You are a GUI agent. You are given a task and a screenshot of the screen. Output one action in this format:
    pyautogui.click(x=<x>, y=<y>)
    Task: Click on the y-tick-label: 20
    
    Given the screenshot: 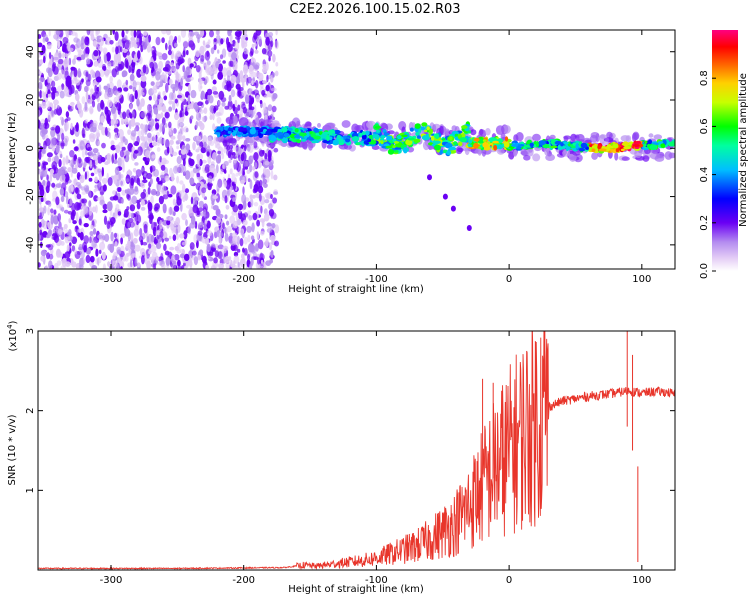 What is the action you would take?
    pyautogui.click(x=30, y=100)
    